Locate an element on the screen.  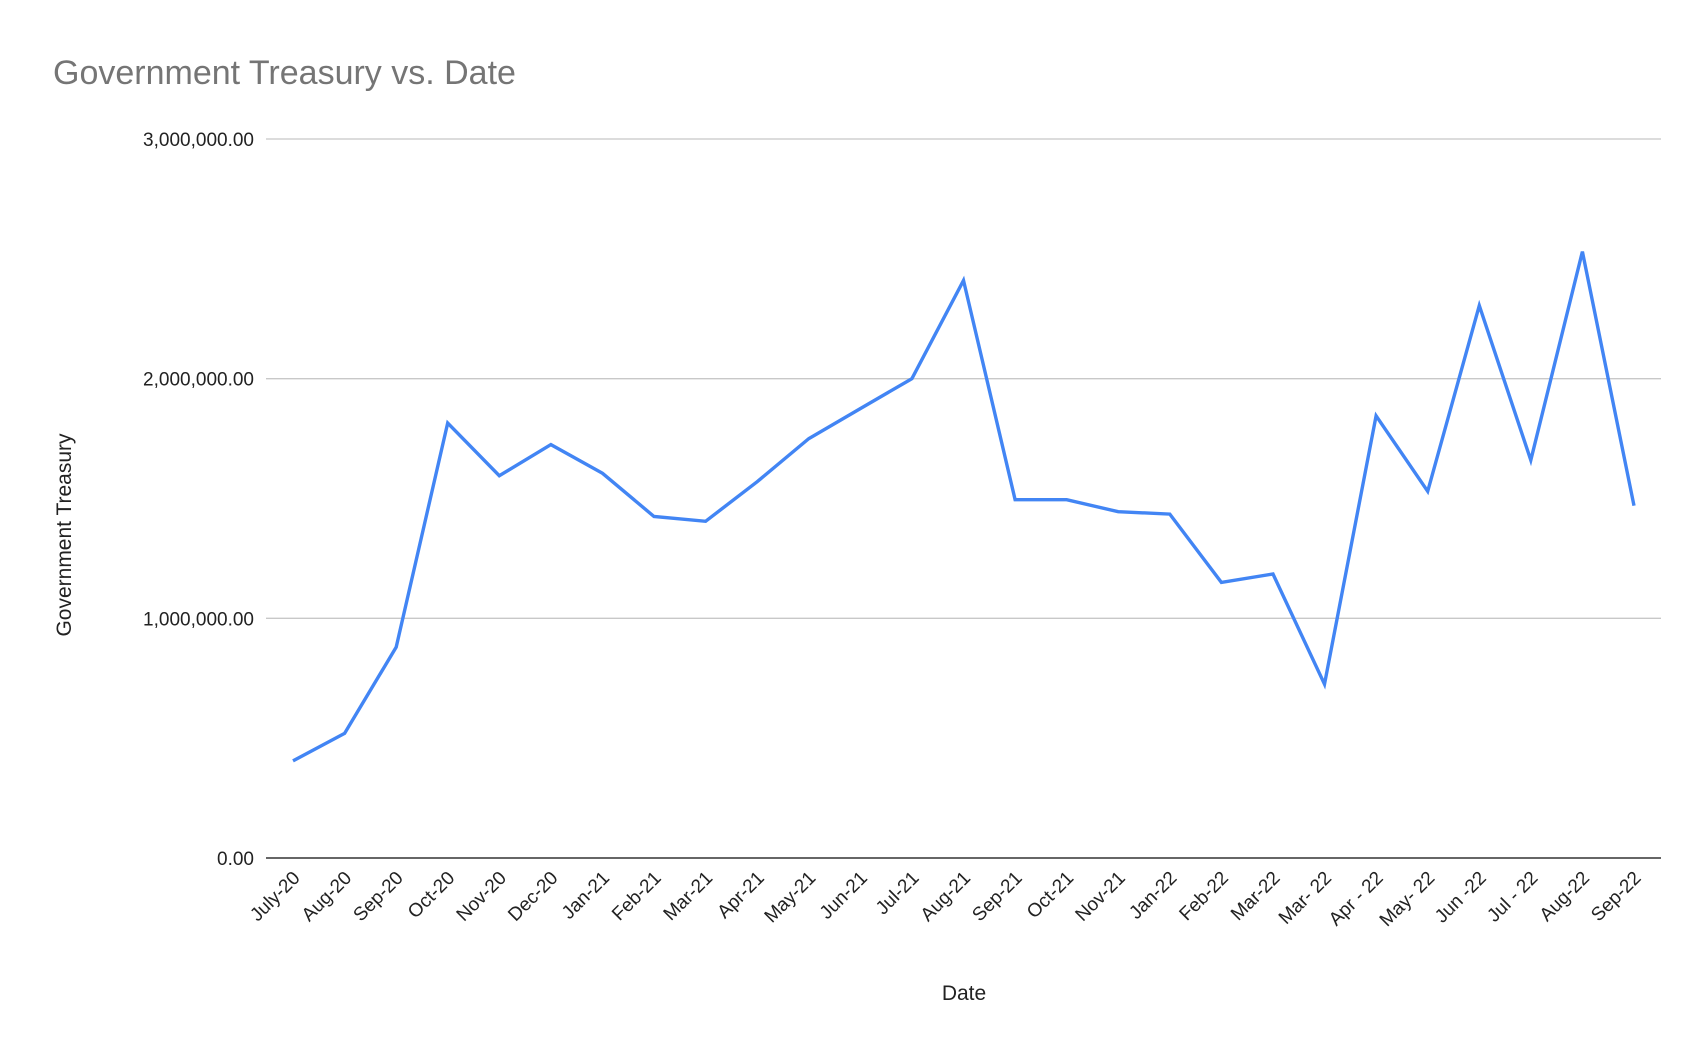
x-tick-label: Jan-22 is located at coordinates (1153, 896).